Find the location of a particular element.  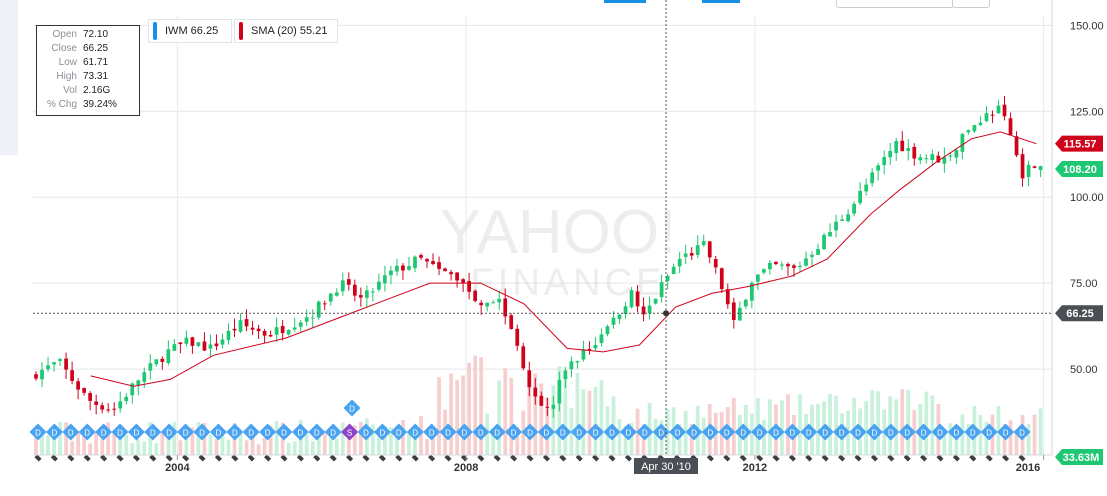

legend-sma: SMA (20) 55.21 is located at coordinates (286, 31).